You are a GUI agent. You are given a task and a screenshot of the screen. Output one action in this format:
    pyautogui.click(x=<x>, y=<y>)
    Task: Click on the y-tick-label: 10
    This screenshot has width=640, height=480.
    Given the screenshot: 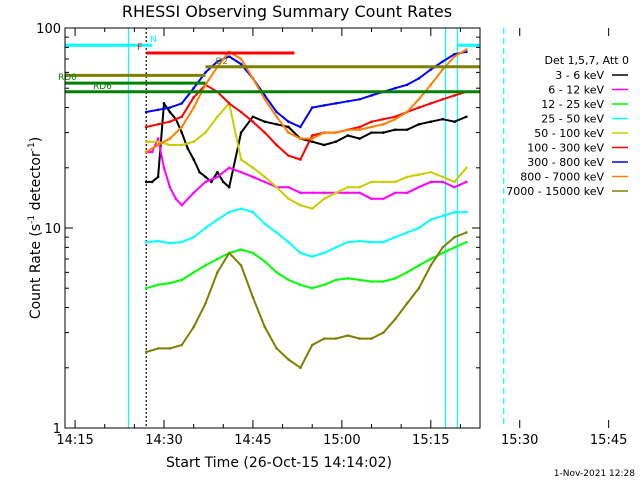 What is the action you would take?
    pyautogui.click(x=52, y=229)
    